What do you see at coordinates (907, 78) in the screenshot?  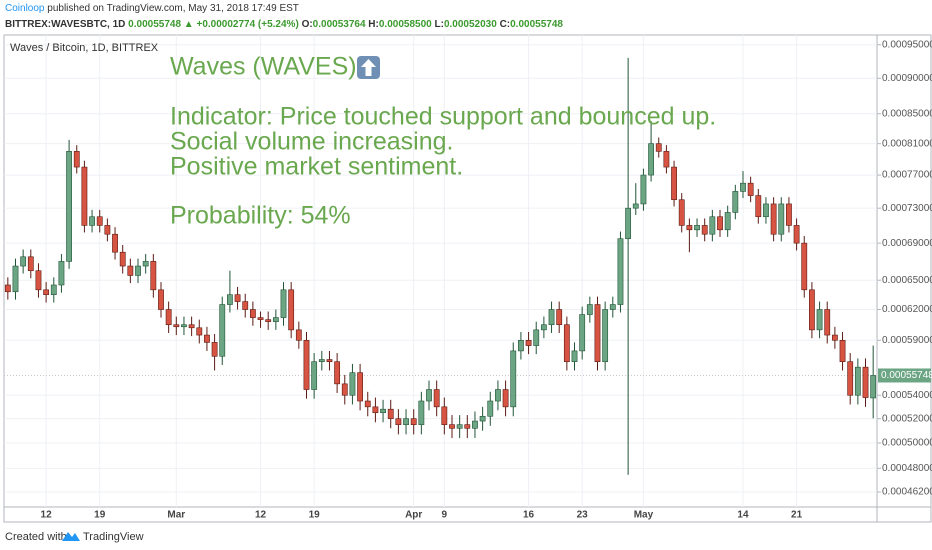 I see `y-tick-label: 0.00090000` at bounding box center [907, 78].